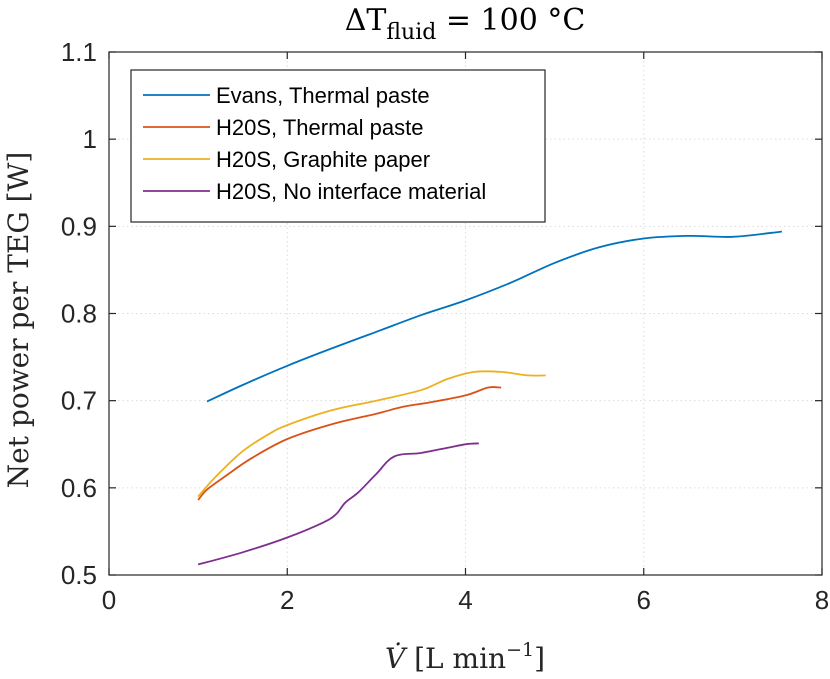 The height and width of the screenshot is (679, 830). Describe the element at coordinates (90, 139) in the screenshot. I see `y-tick-label: 1` at that location.